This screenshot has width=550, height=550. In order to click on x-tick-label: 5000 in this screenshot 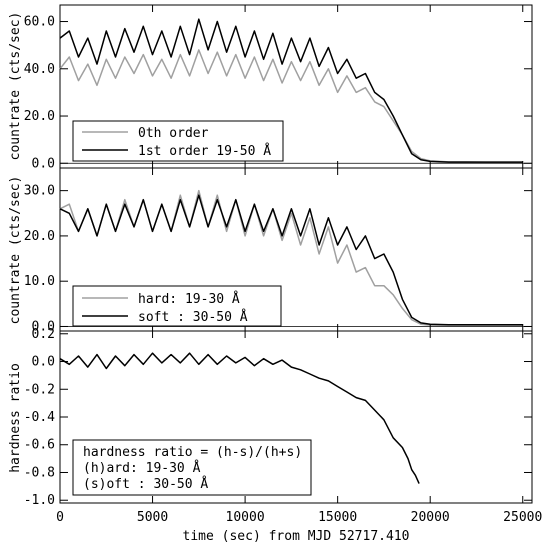, I will do `click(152, 517)`.